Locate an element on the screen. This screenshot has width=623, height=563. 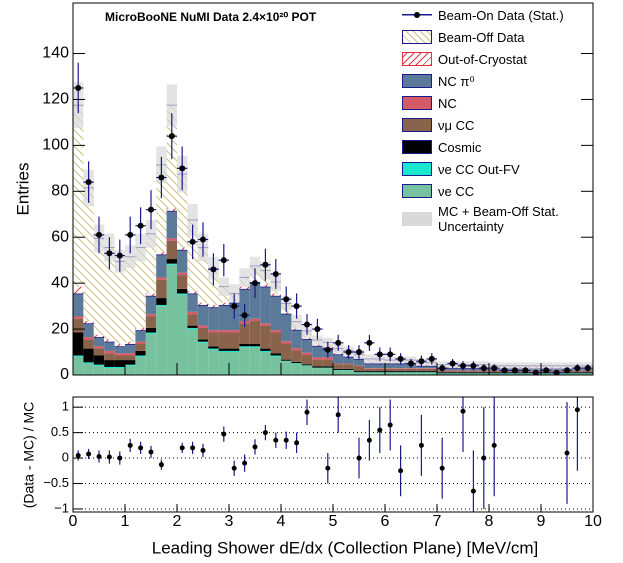
y-tick-label: −0.5 is located at coordinates (56, 482).